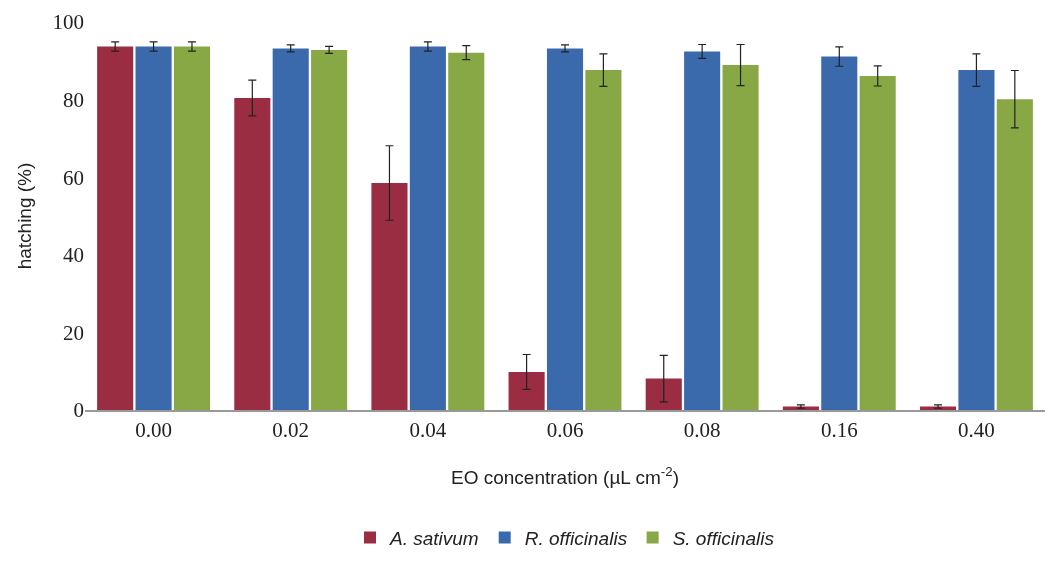  Describe the element at coordinates (153, 429) in the screenshot. I see `x-tick-label: 0.00` at that location.